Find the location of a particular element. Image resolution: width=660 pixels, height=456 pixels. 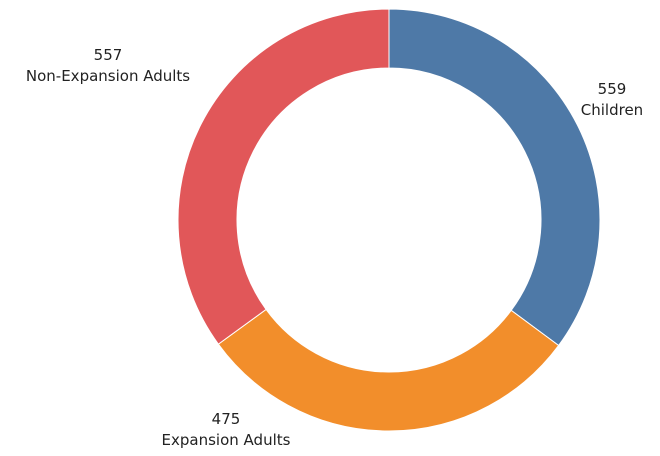

slice-category-label: Children is located at coordinates (612, 110).